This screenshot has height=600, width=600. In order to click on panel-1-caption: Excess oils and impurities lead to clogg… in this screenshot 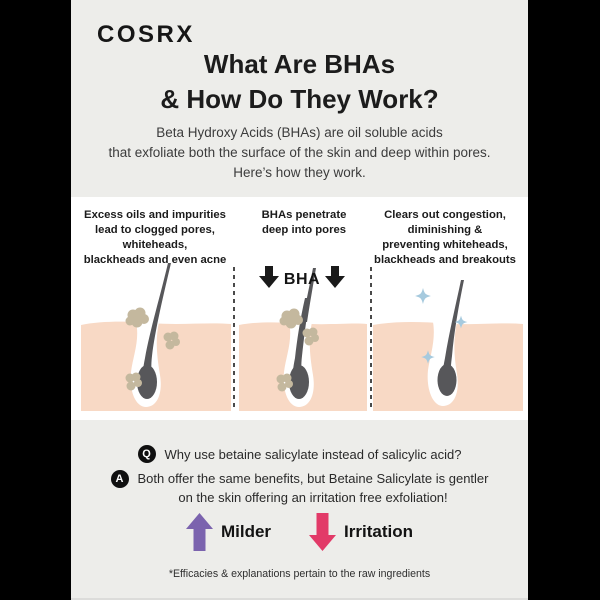, I will do `click(155, 238)`.